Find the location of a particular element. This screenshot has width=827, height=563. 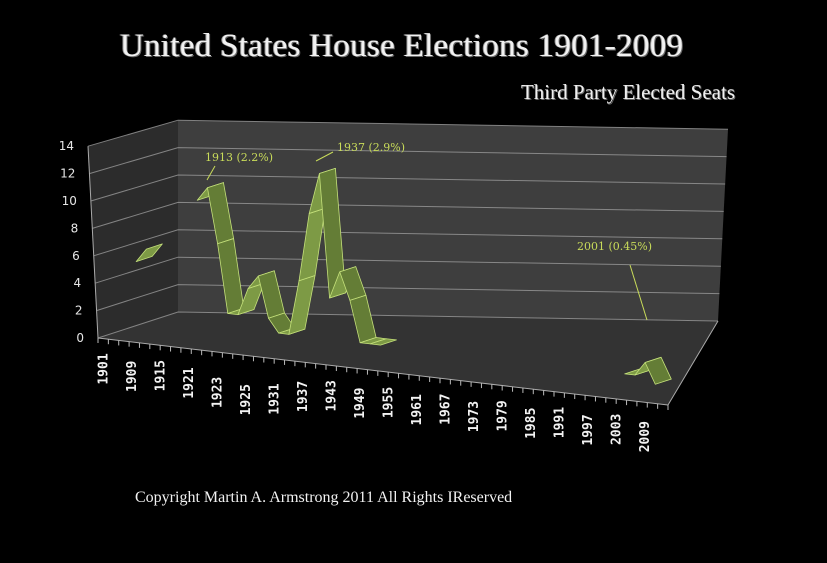

y-axis: 0 2 4 6 8 10 12 14 is located at coordinates (79, 242).